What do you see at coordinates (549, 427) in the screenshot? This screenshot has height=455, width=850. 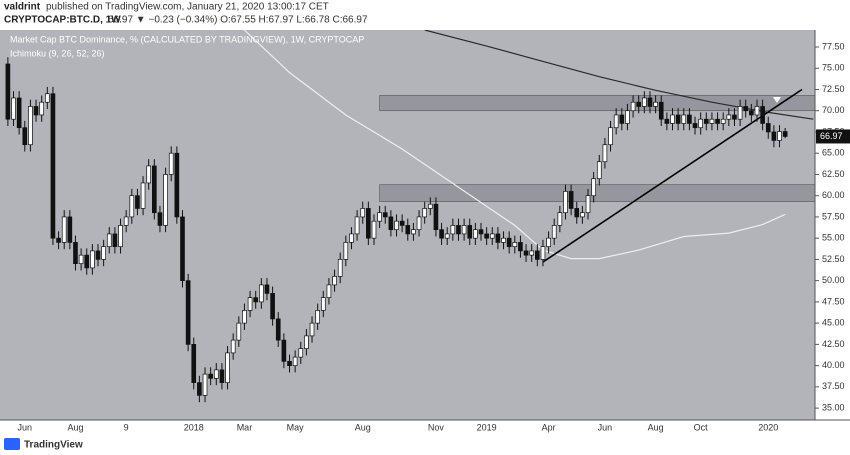 I see `x-tick-label: Apr` at bounding box center [549, 427].